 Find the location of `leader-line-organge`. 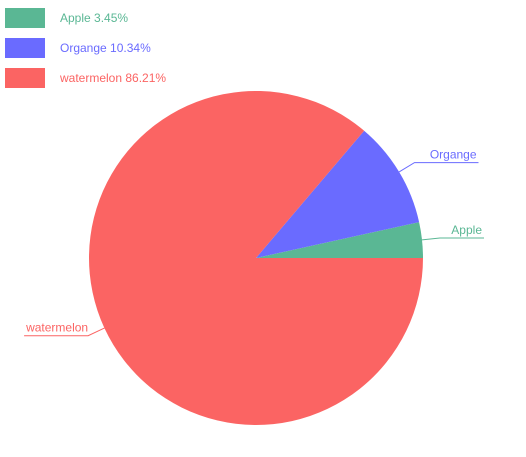

leader-line-organge is located at coordinates (438, 167).